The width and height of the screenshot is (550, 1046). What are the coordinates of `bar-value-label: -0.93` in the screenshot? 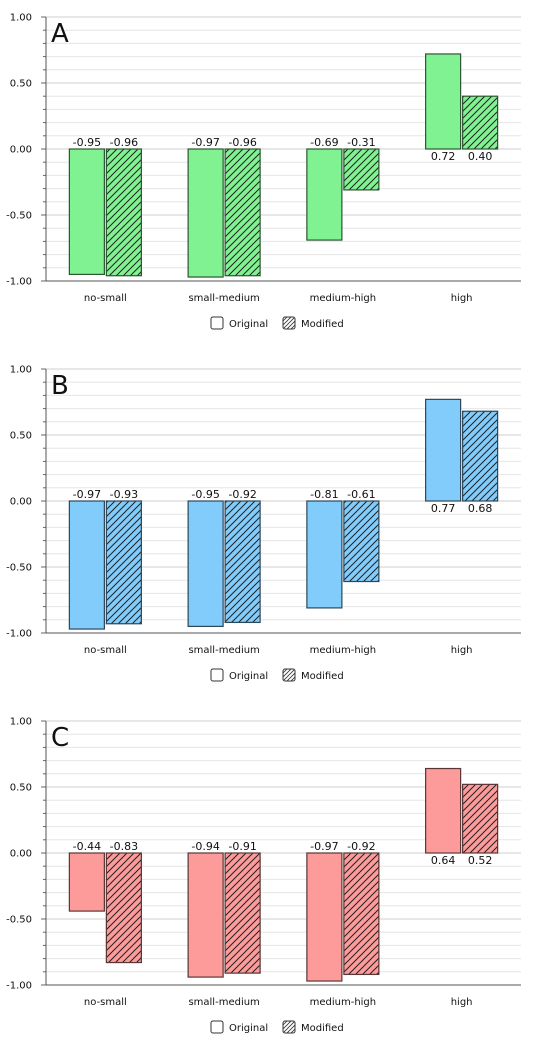 It's located at (124, 494).